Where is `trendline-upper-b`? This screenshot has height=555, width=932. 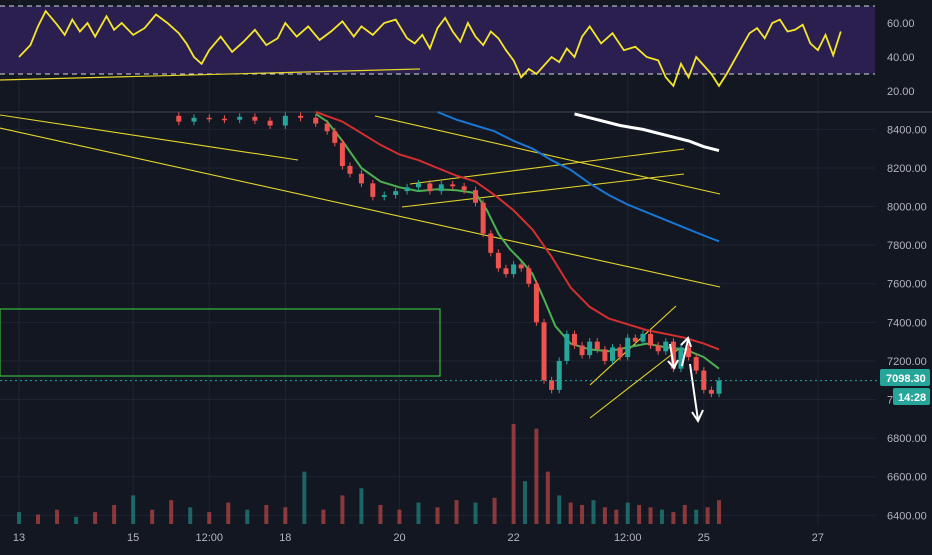 trendline-upper-b is located at coordinates (547, 155).